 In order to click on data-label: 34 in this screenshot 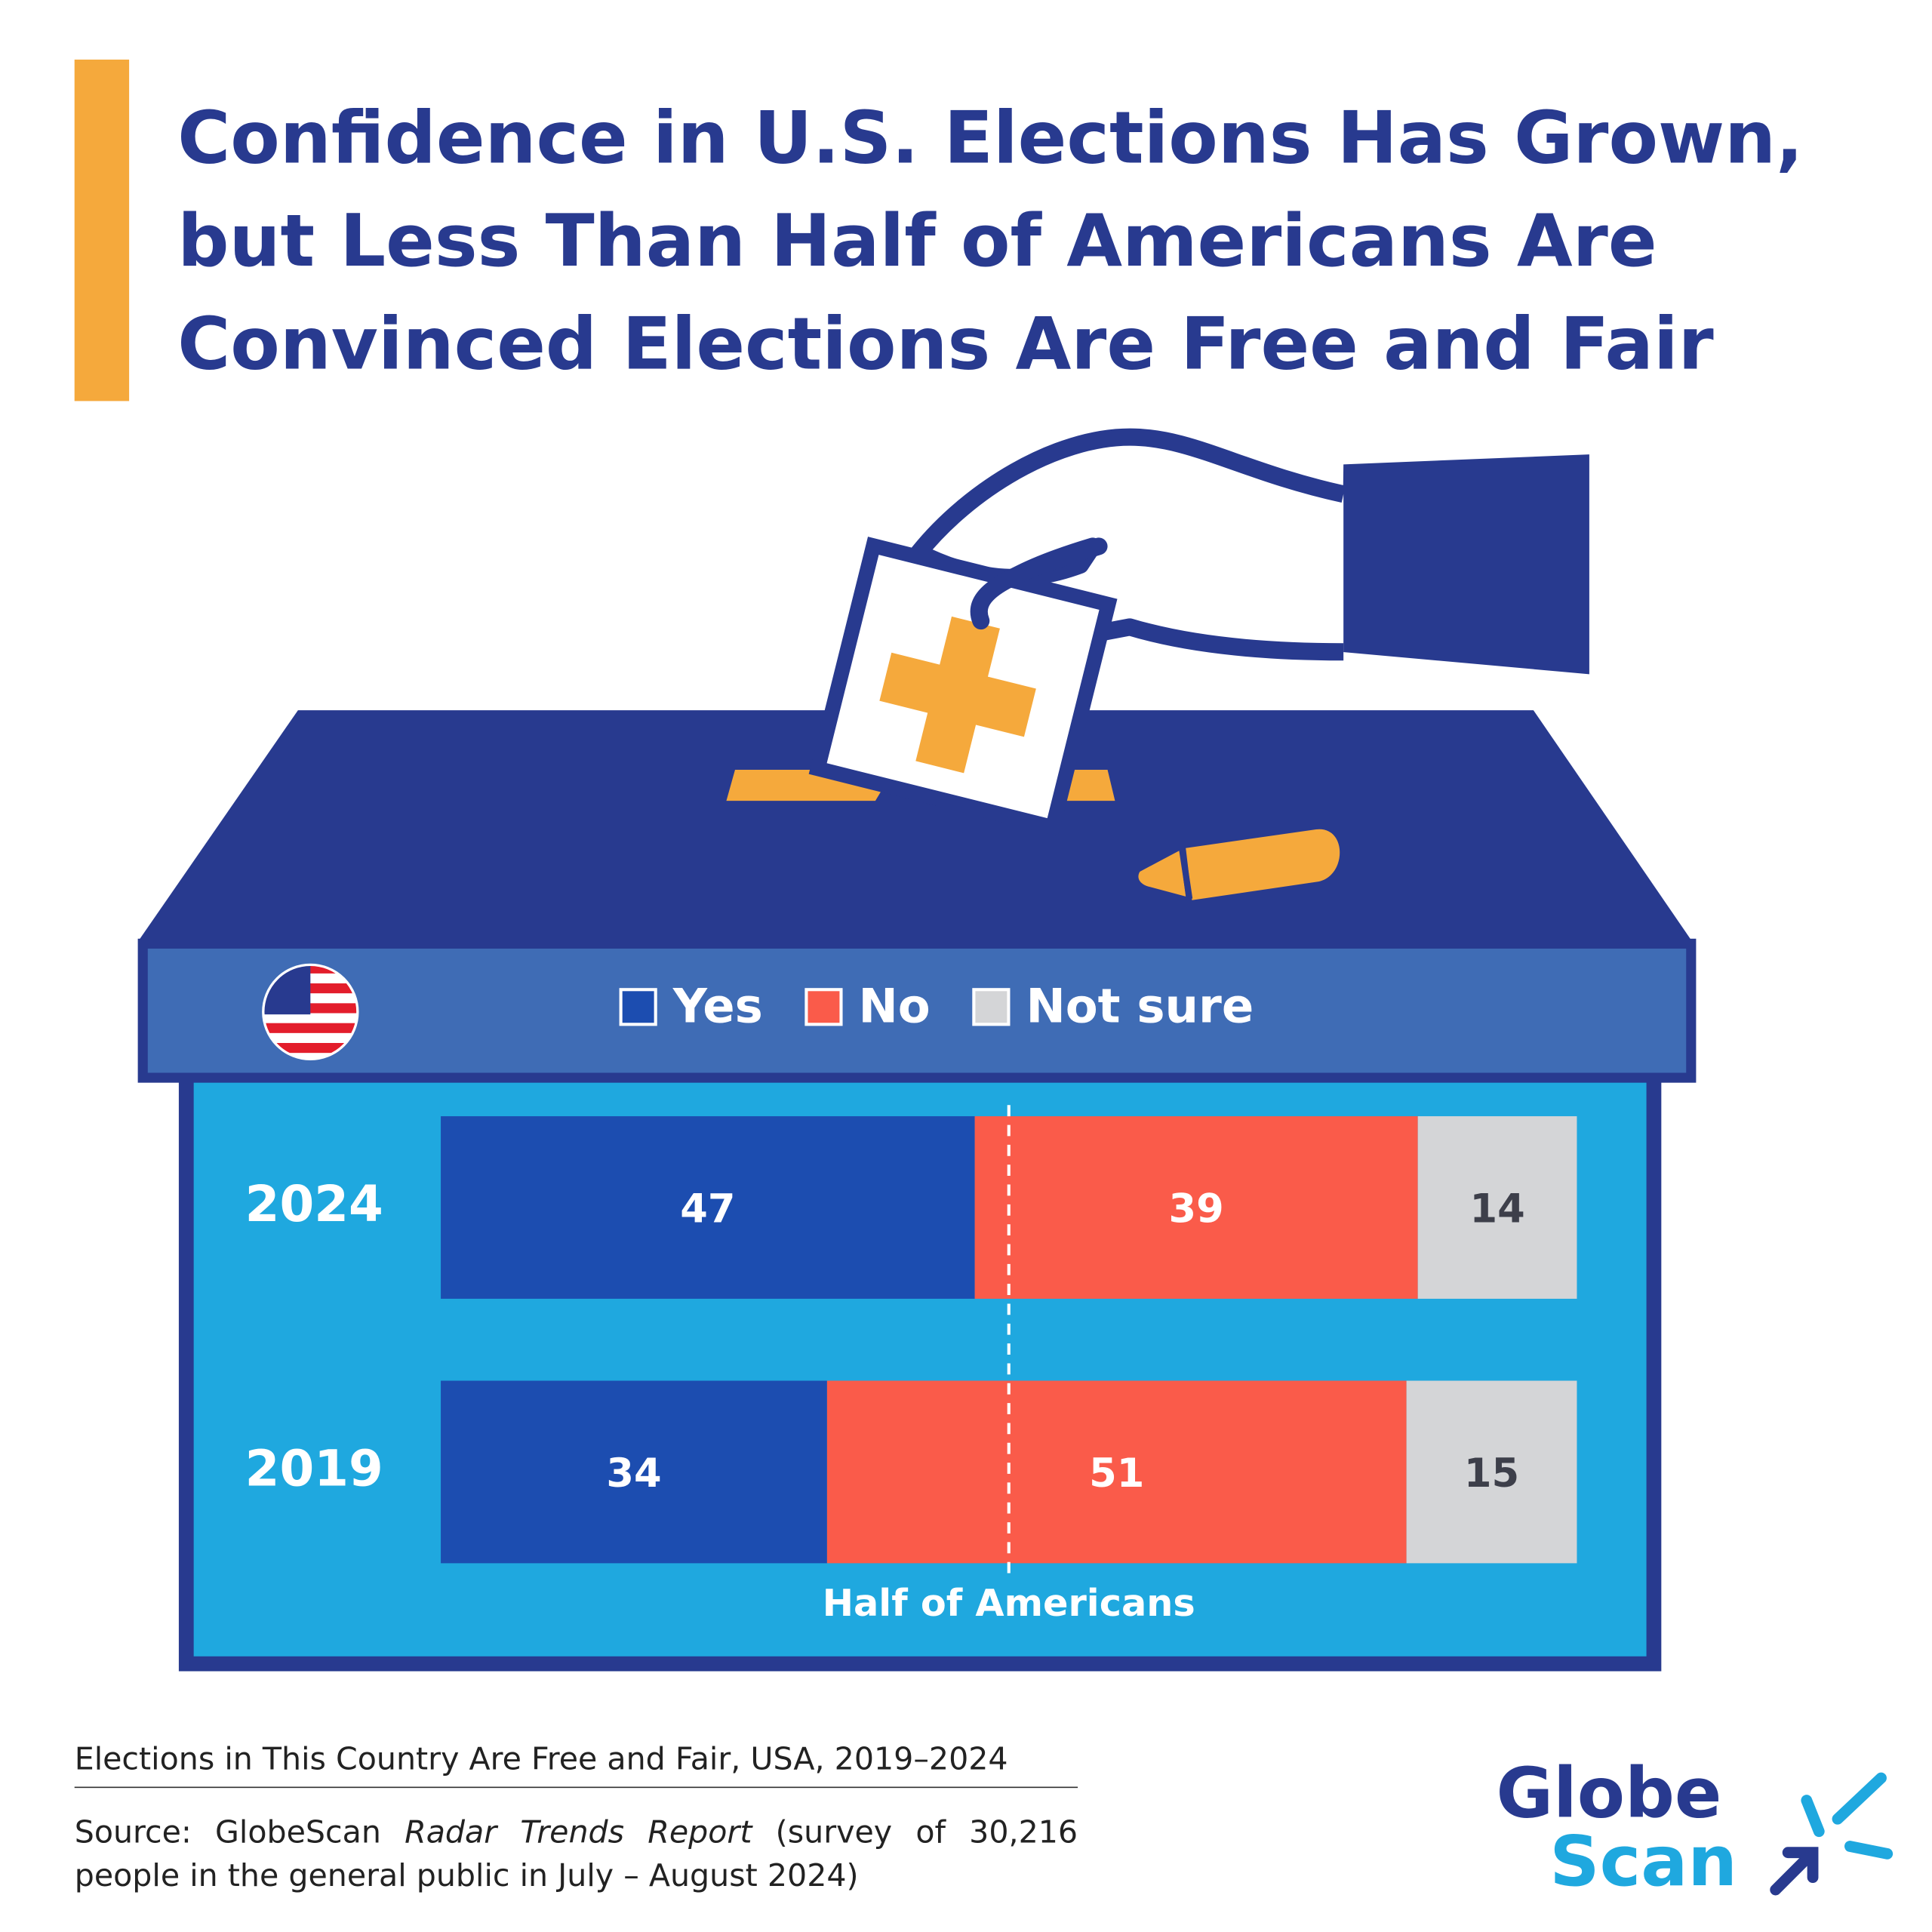, I will do `click(633, 1474)`.